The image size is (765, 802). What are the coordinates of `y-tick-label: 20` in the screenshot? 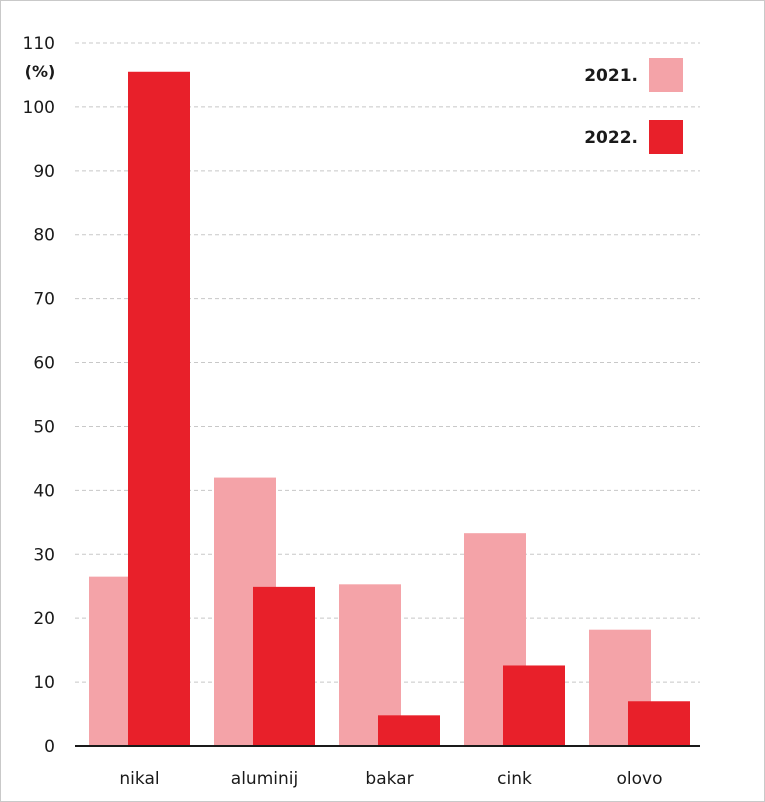 It's located at (44, 619).